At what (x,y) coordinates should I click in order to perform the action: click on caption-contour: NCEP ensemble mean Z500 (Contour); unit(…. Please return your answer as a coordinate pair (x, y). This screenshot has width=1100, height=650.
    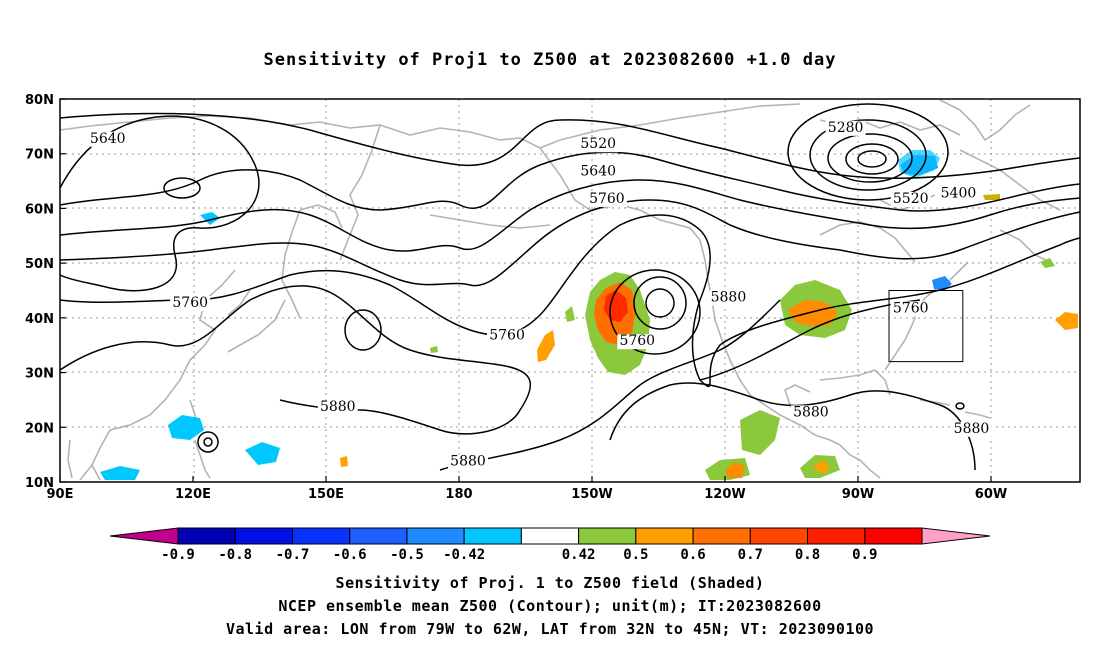
    Looking at the image, I should click on (550, 606).